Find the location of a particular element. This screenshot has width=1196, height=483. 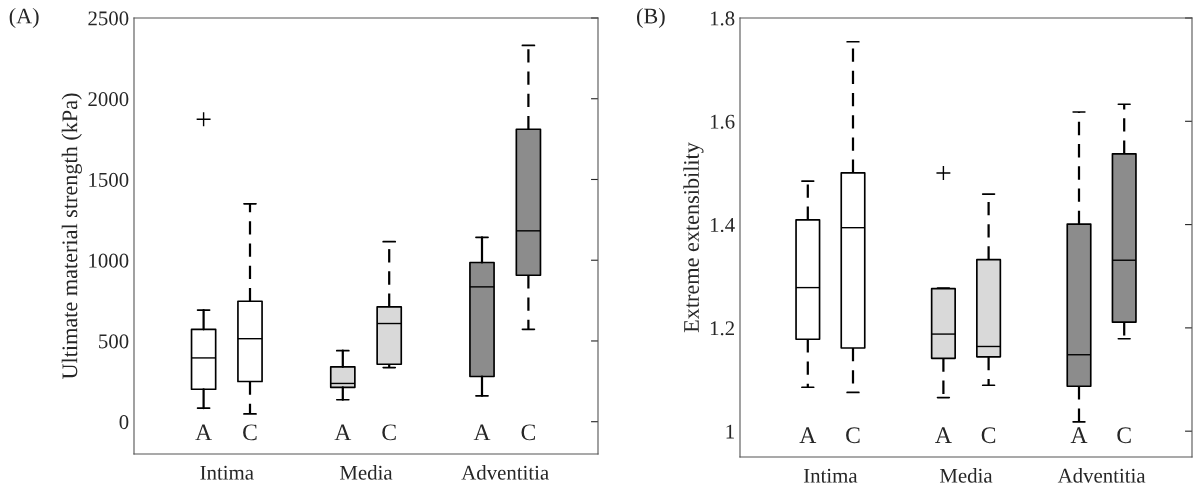

chart-title: (B) is located at coordinates (651, 18).